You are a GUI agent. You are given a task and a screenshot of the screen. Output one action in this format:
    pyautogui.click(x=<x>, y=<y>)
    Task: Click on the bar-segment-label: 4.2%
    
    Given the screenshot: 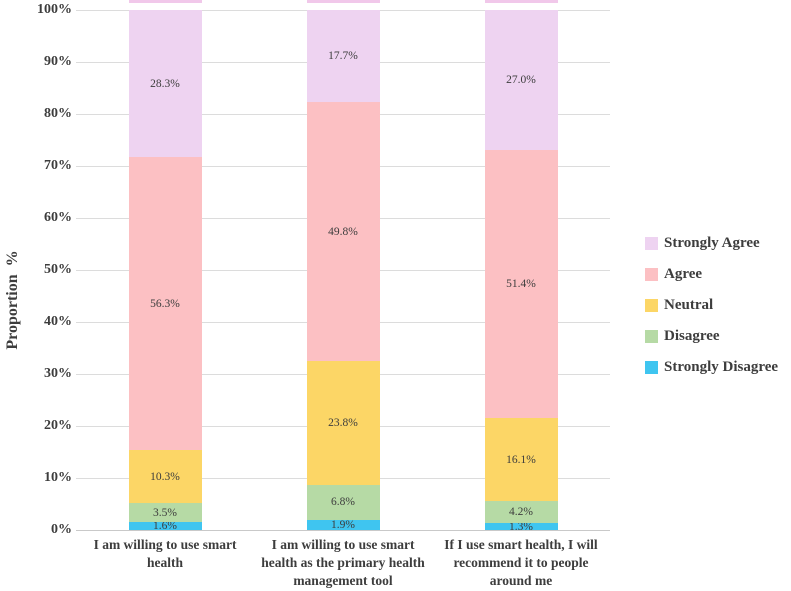 What is the action you would take?
    pyautogui.click(x=521, y=512)
    